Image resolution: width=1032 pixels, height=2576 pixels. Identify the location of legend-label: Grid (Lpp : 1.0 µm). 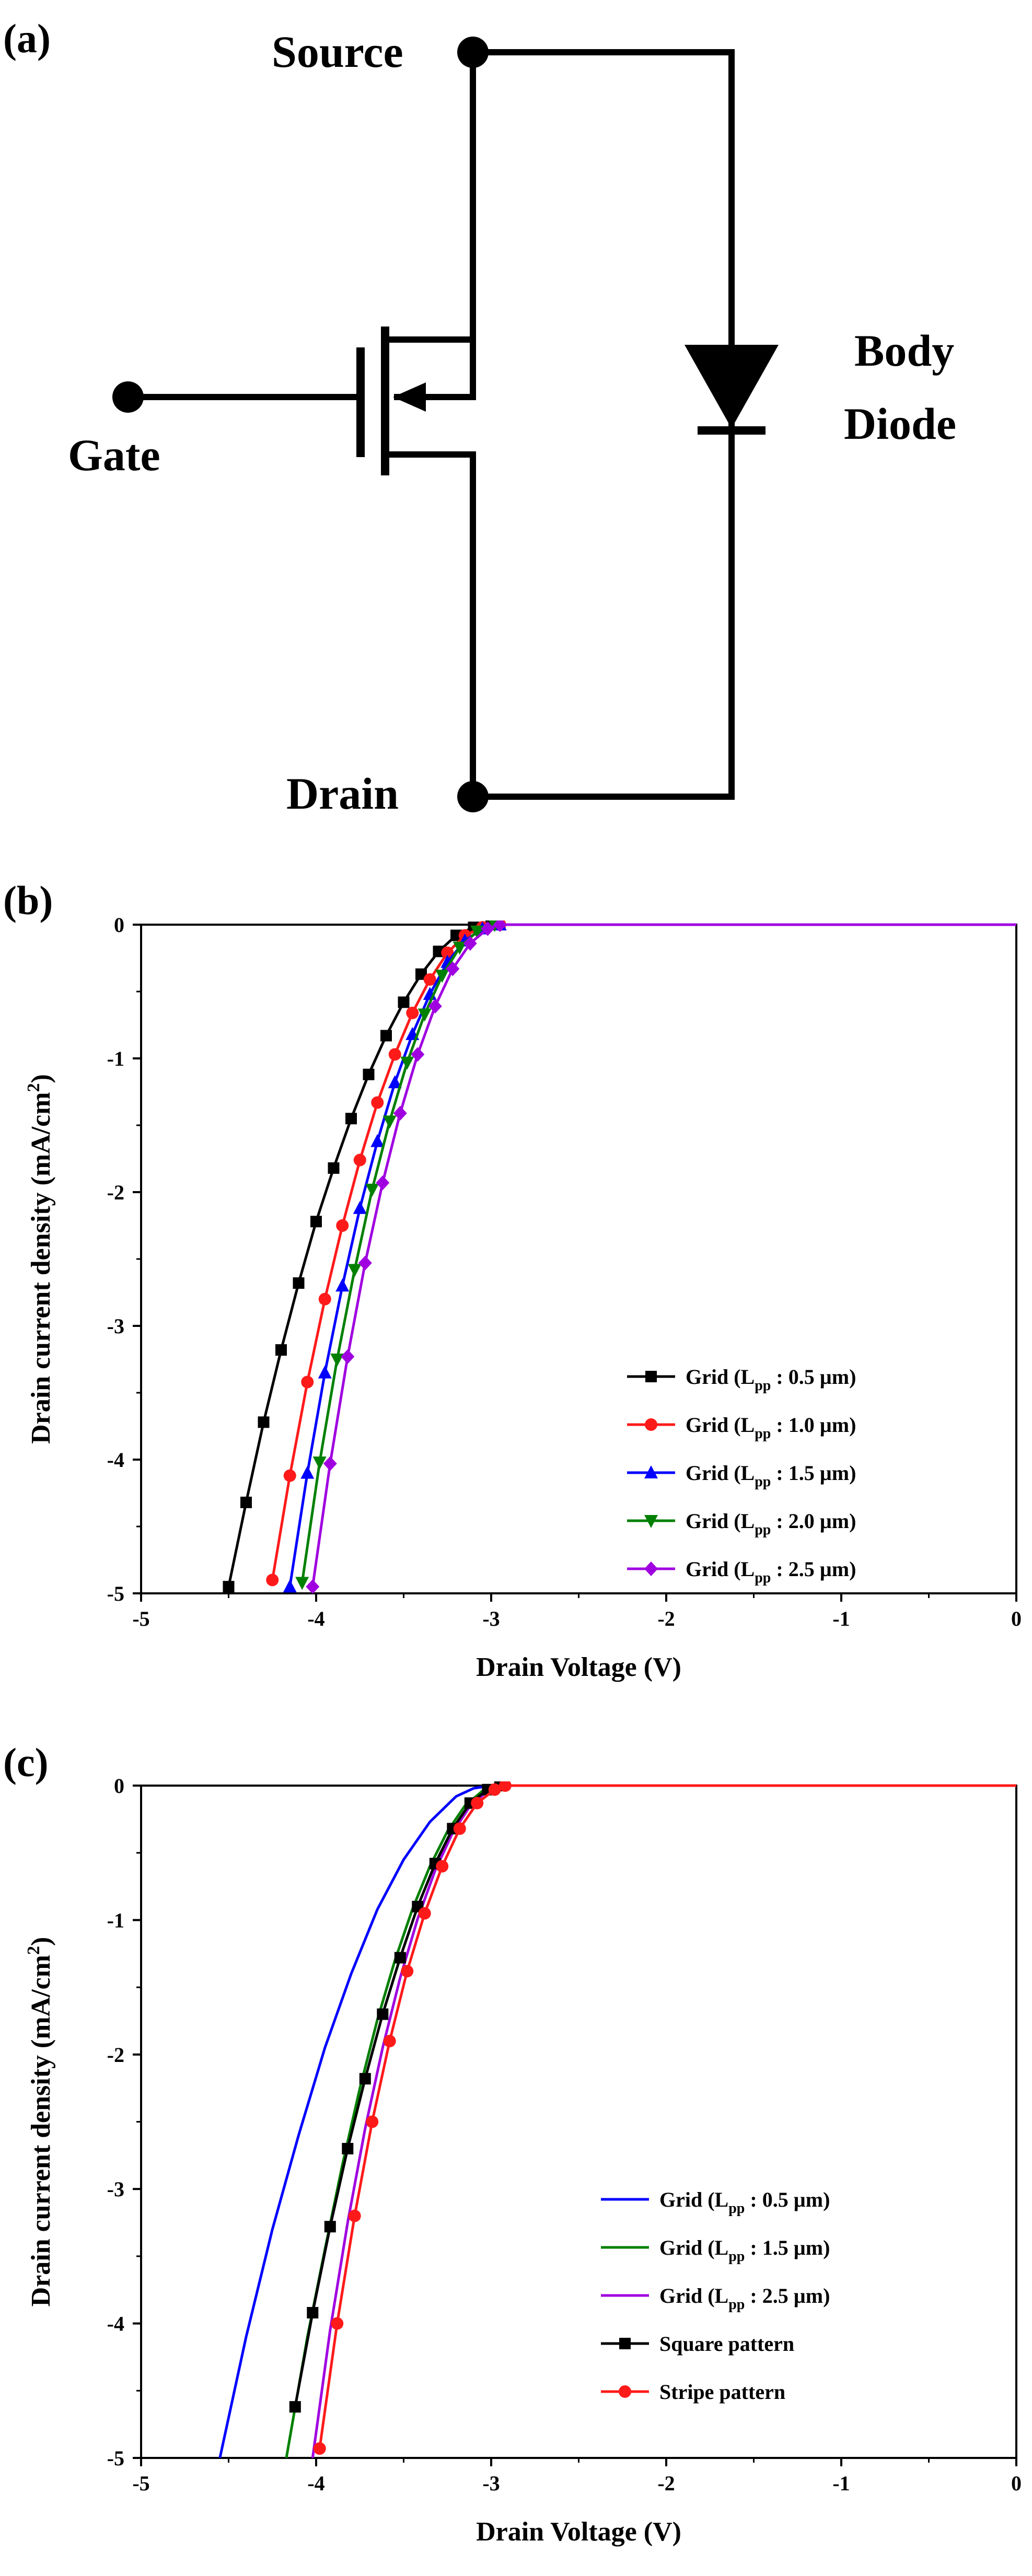
(771, 1427).